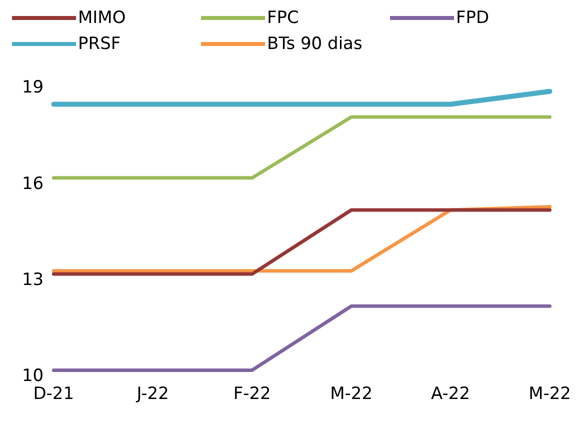 Image resolution: width=587 pixels, height=441 pixels. I want to click on x-tick-label: F-22, so click(252, 394).